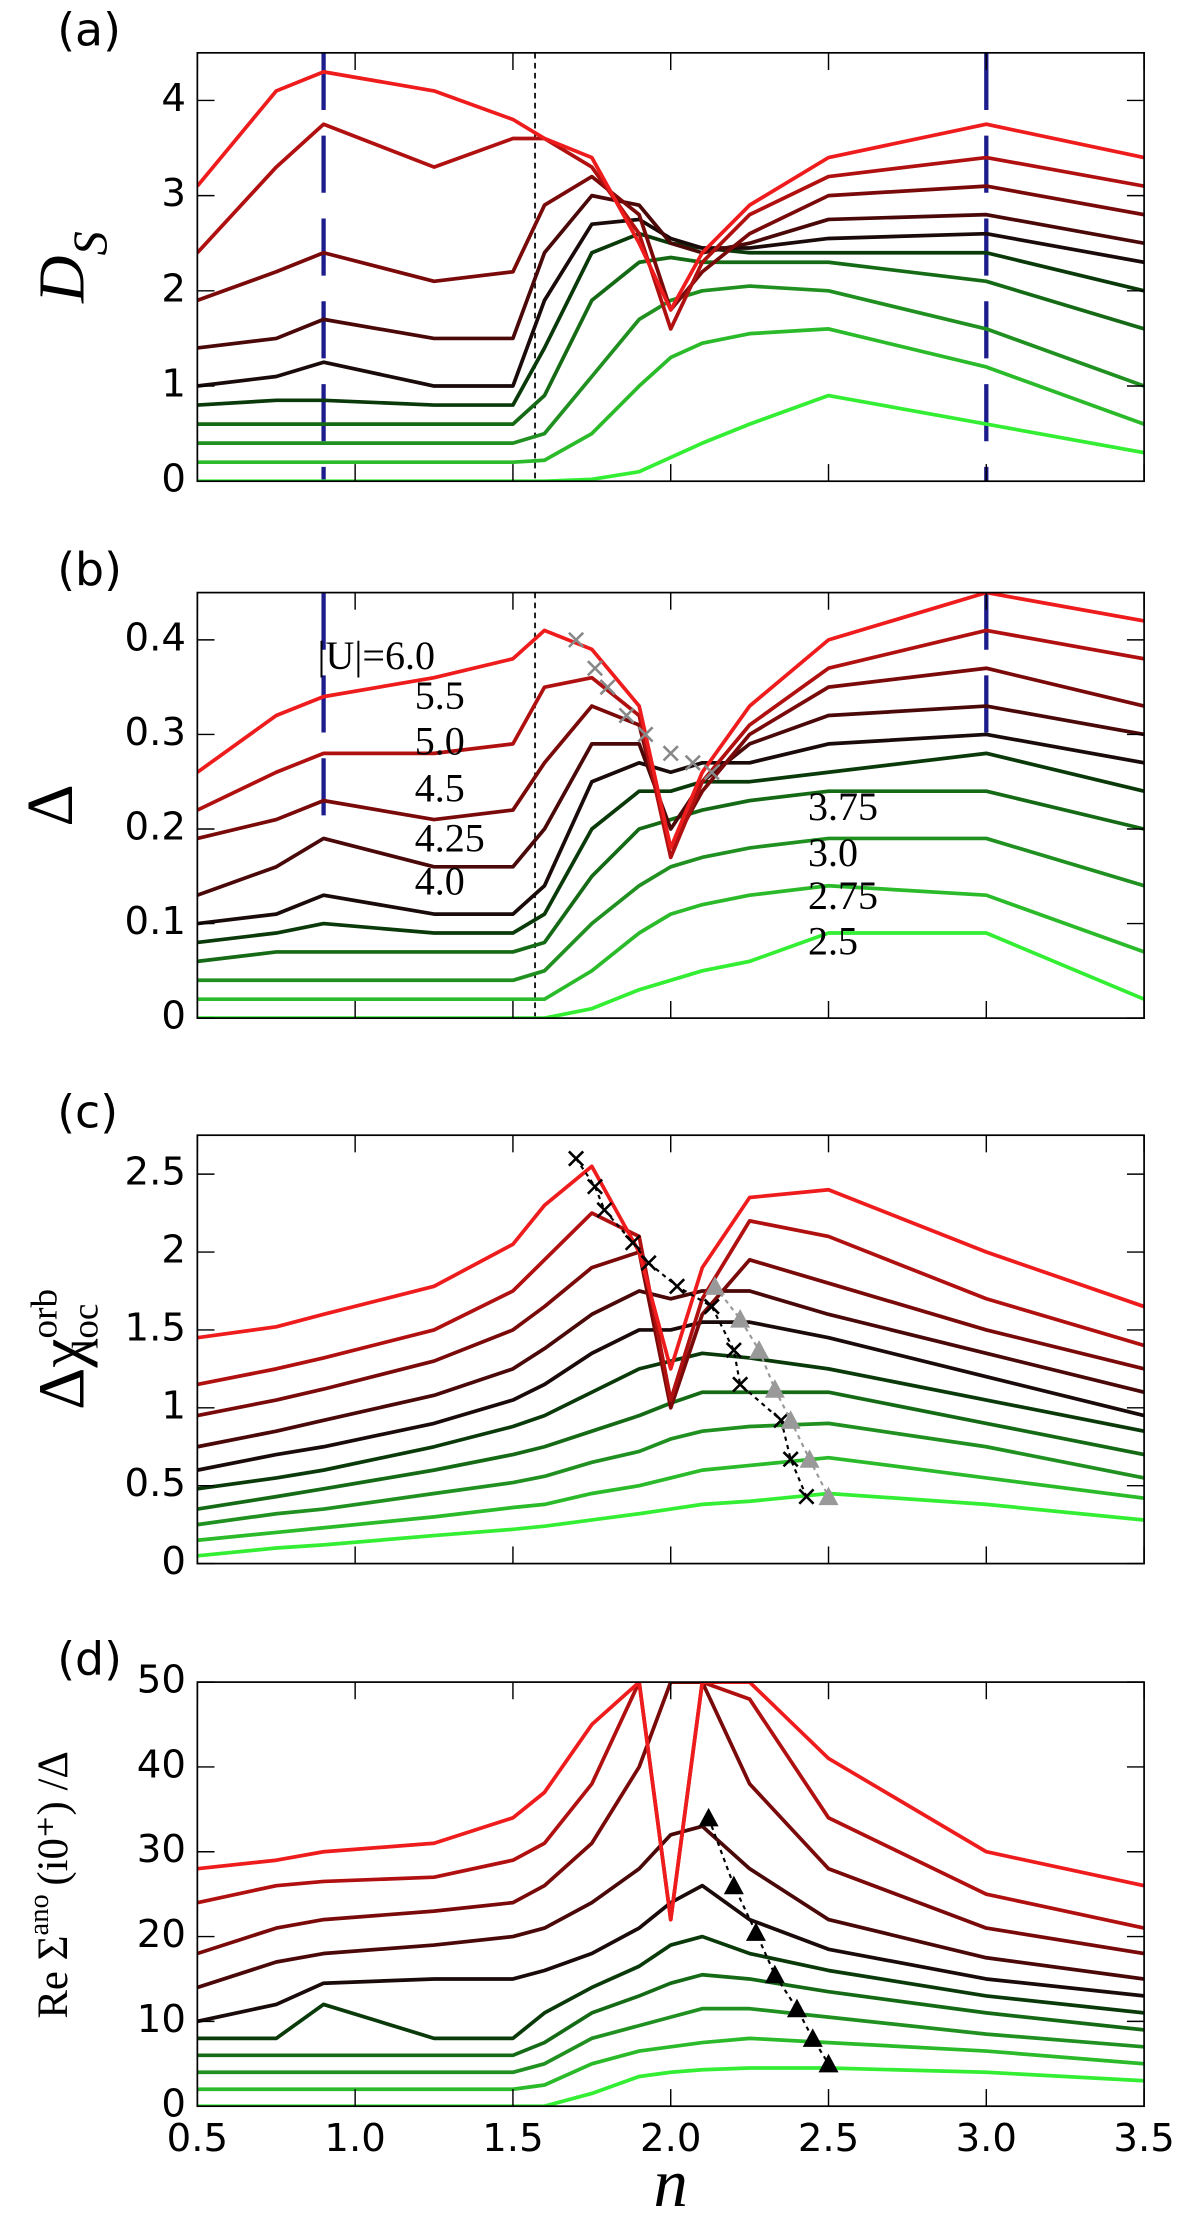 This screenshot has width=1187, height=2239. I want to click on y-tick-label: 0.4, so click(155, 637).